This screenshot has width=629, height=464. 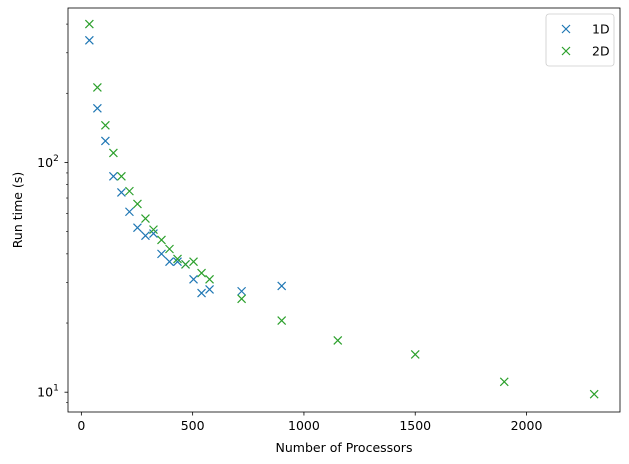 What do you see at coordinates (601, 51) in the screenshot?
I see `legend-label: 2D` at bounding box center [601, 51].